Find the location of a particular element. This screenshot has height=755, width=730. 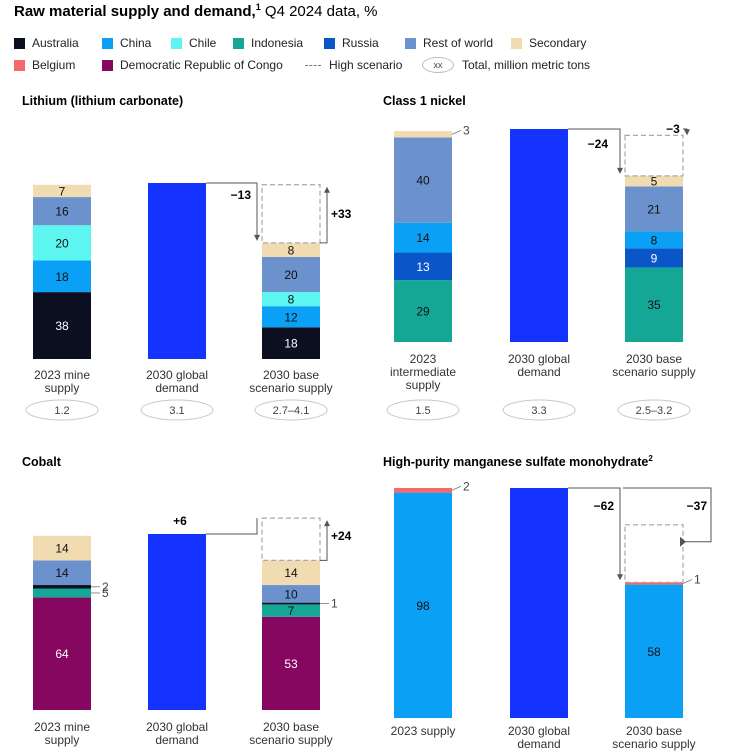

high-annotation: +24 is located at coordinates (341, 536).